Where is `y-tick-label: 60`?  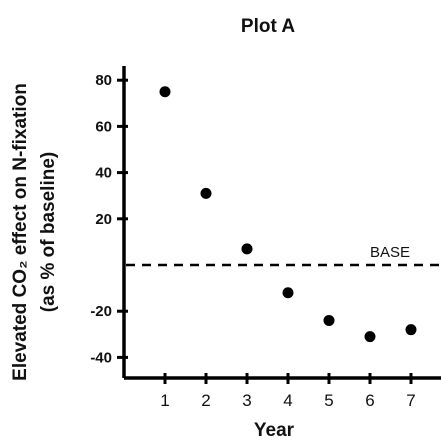
y-tick-label: 60 is located at coordinates (103, 126).